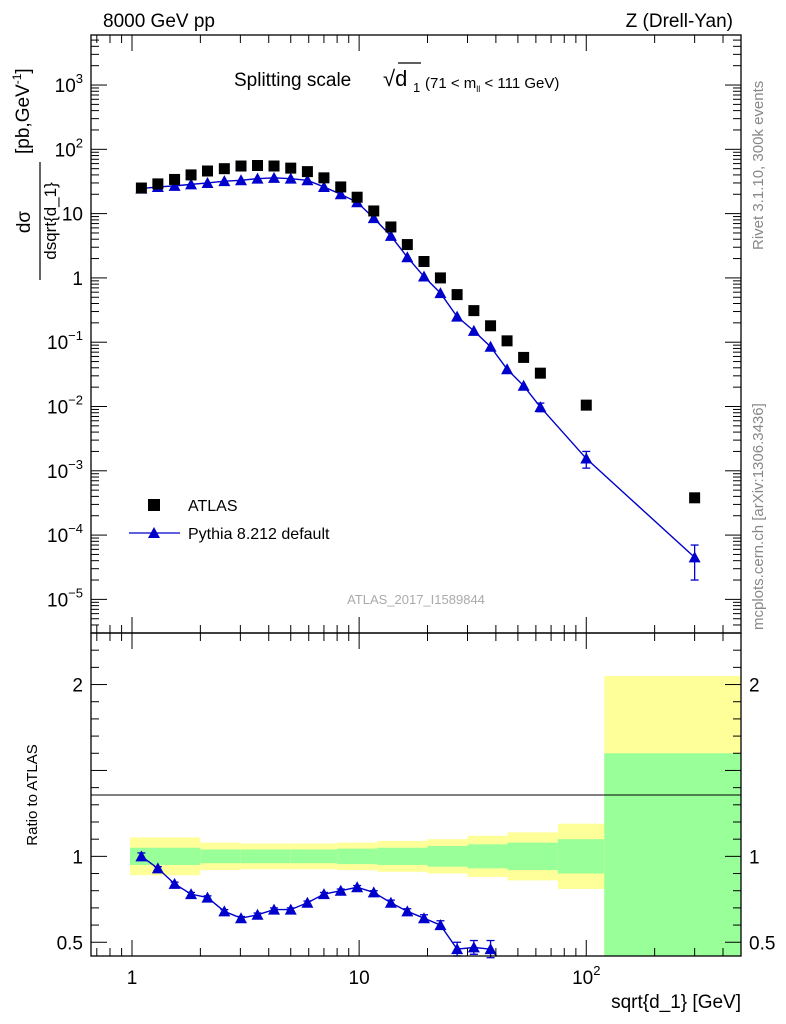  What do you see at coordinates (77, 279) in the screenshot?
I see `main-y-tick-label: 1` at bounding box center [77, 279].